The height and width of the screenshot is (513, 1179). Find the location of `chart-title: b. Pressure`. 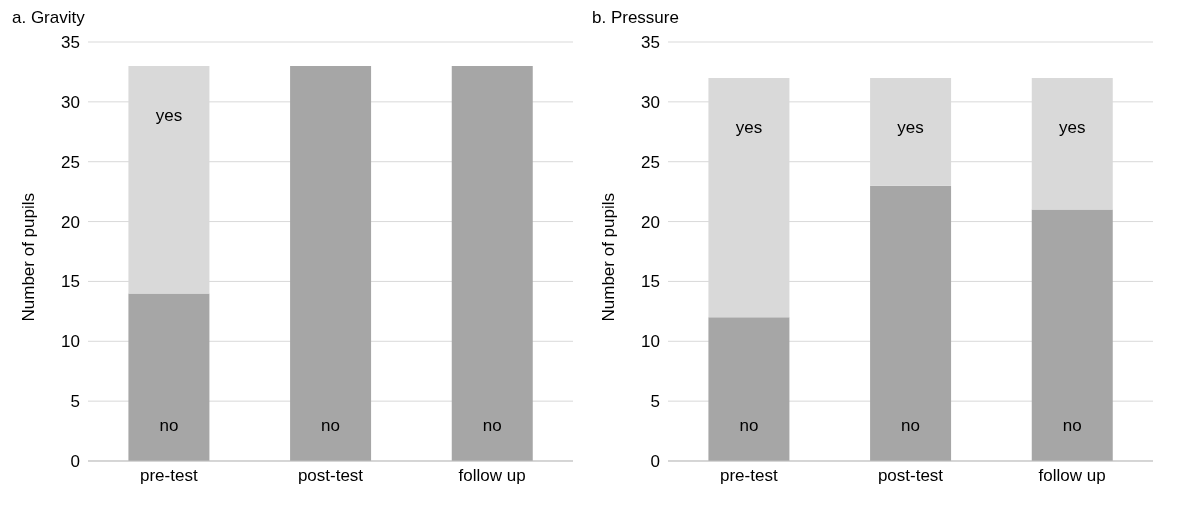

chart-title: b. Pressure is located at coordinates (636, 18).